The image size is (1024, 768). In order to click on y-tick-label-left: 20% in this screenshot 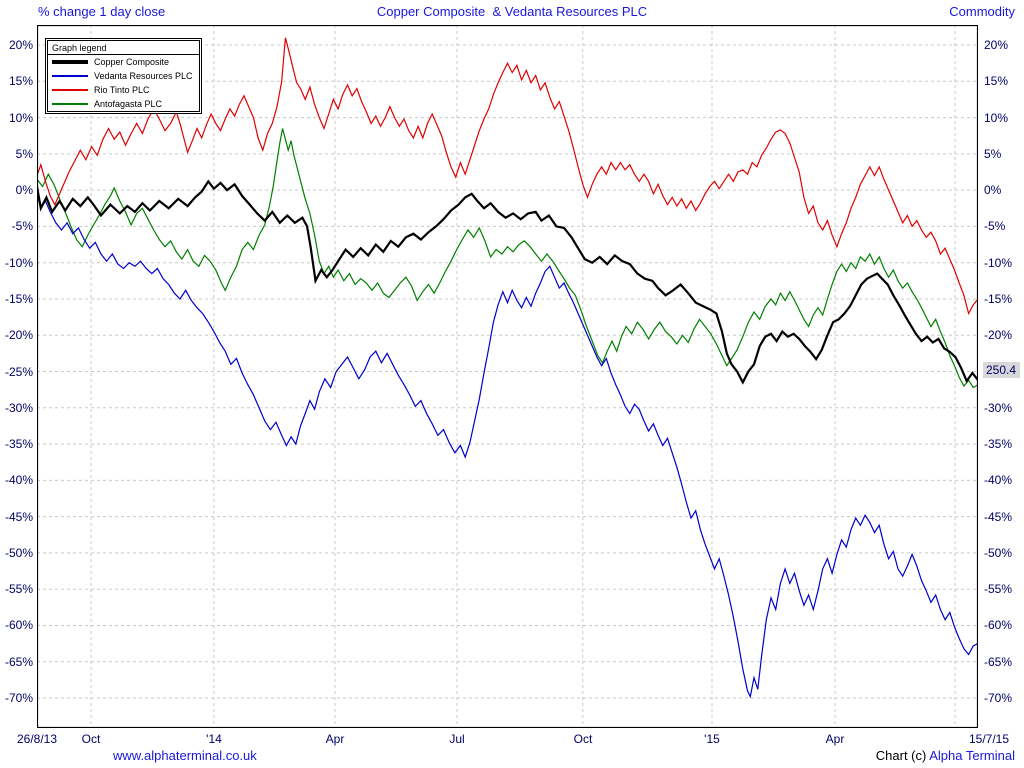, I will do `click(20, 45)`.